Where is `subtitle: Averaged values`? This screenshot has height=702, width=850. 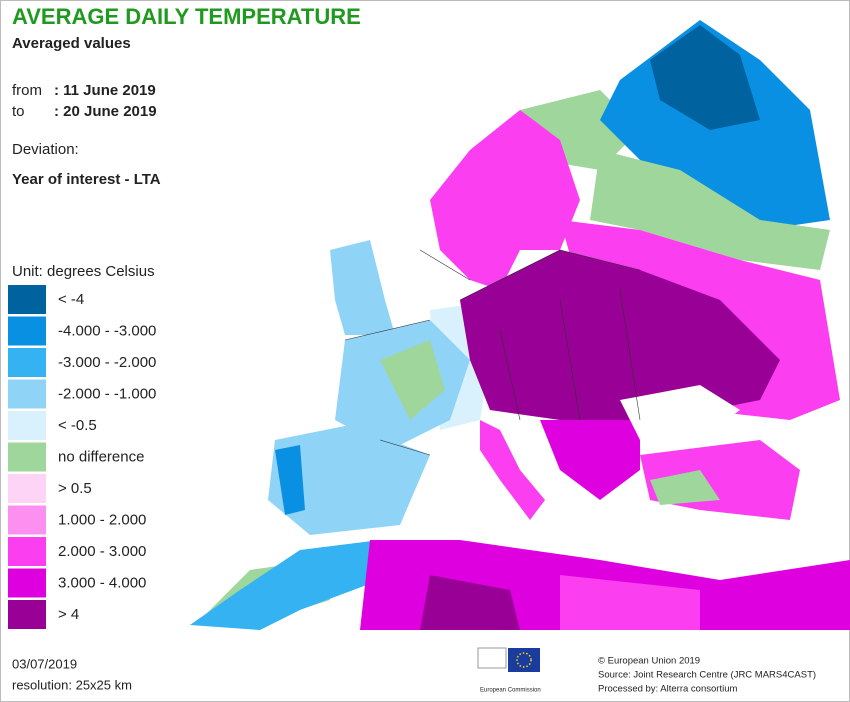 subtitle: Averaged values is located at coordinates (71, 43).